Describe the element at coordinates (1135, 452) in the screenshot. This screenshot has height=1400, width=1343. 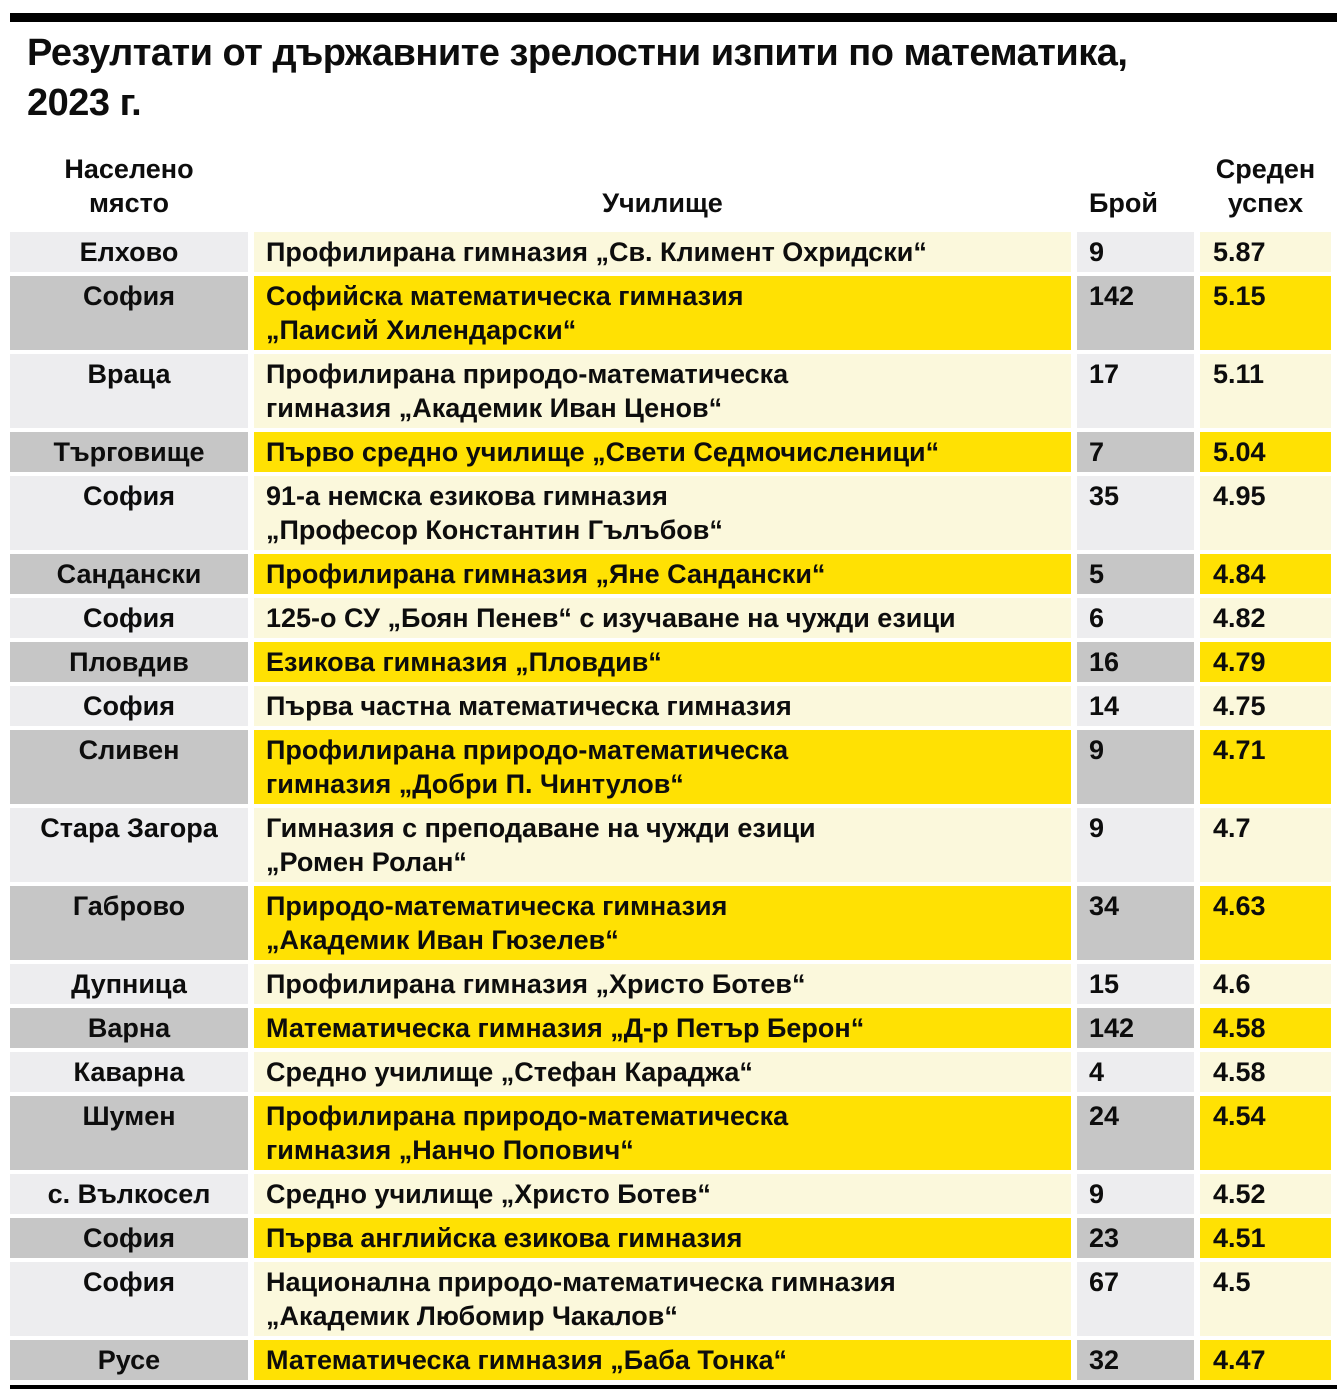
I see `count-cell: 7` at that location.